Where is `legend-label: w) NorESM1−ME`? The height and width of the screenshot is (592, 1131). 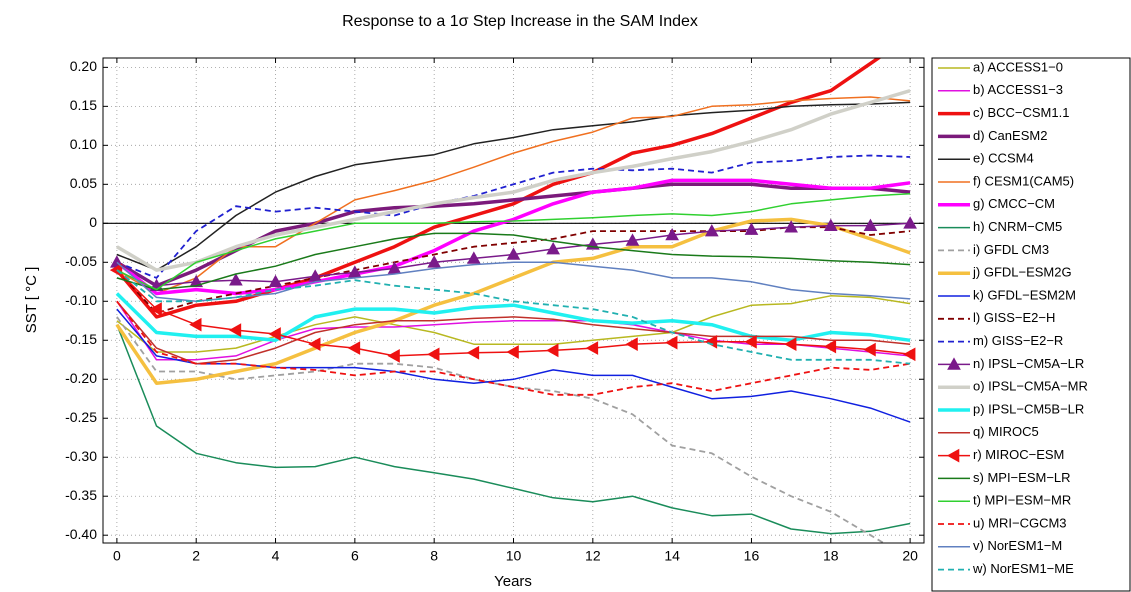
legend-label: w) NorESM1−ME is located at coordinates (1023, 568).